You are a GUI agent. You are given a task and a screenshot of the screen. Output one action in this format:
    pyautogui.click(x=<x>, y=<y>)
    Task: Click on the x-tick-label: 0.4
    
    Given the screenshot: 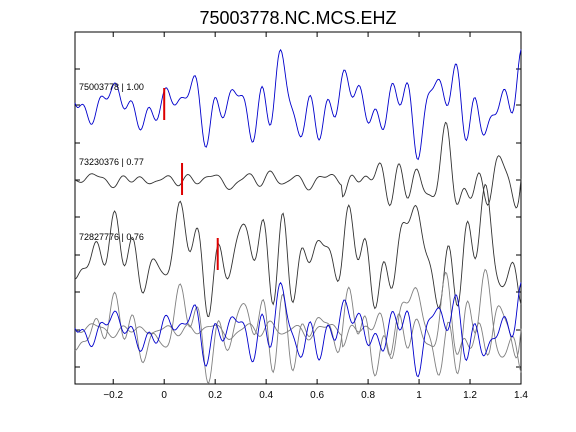 What is the action you would take?
    pyautogui.click(x=266, y=395)
    